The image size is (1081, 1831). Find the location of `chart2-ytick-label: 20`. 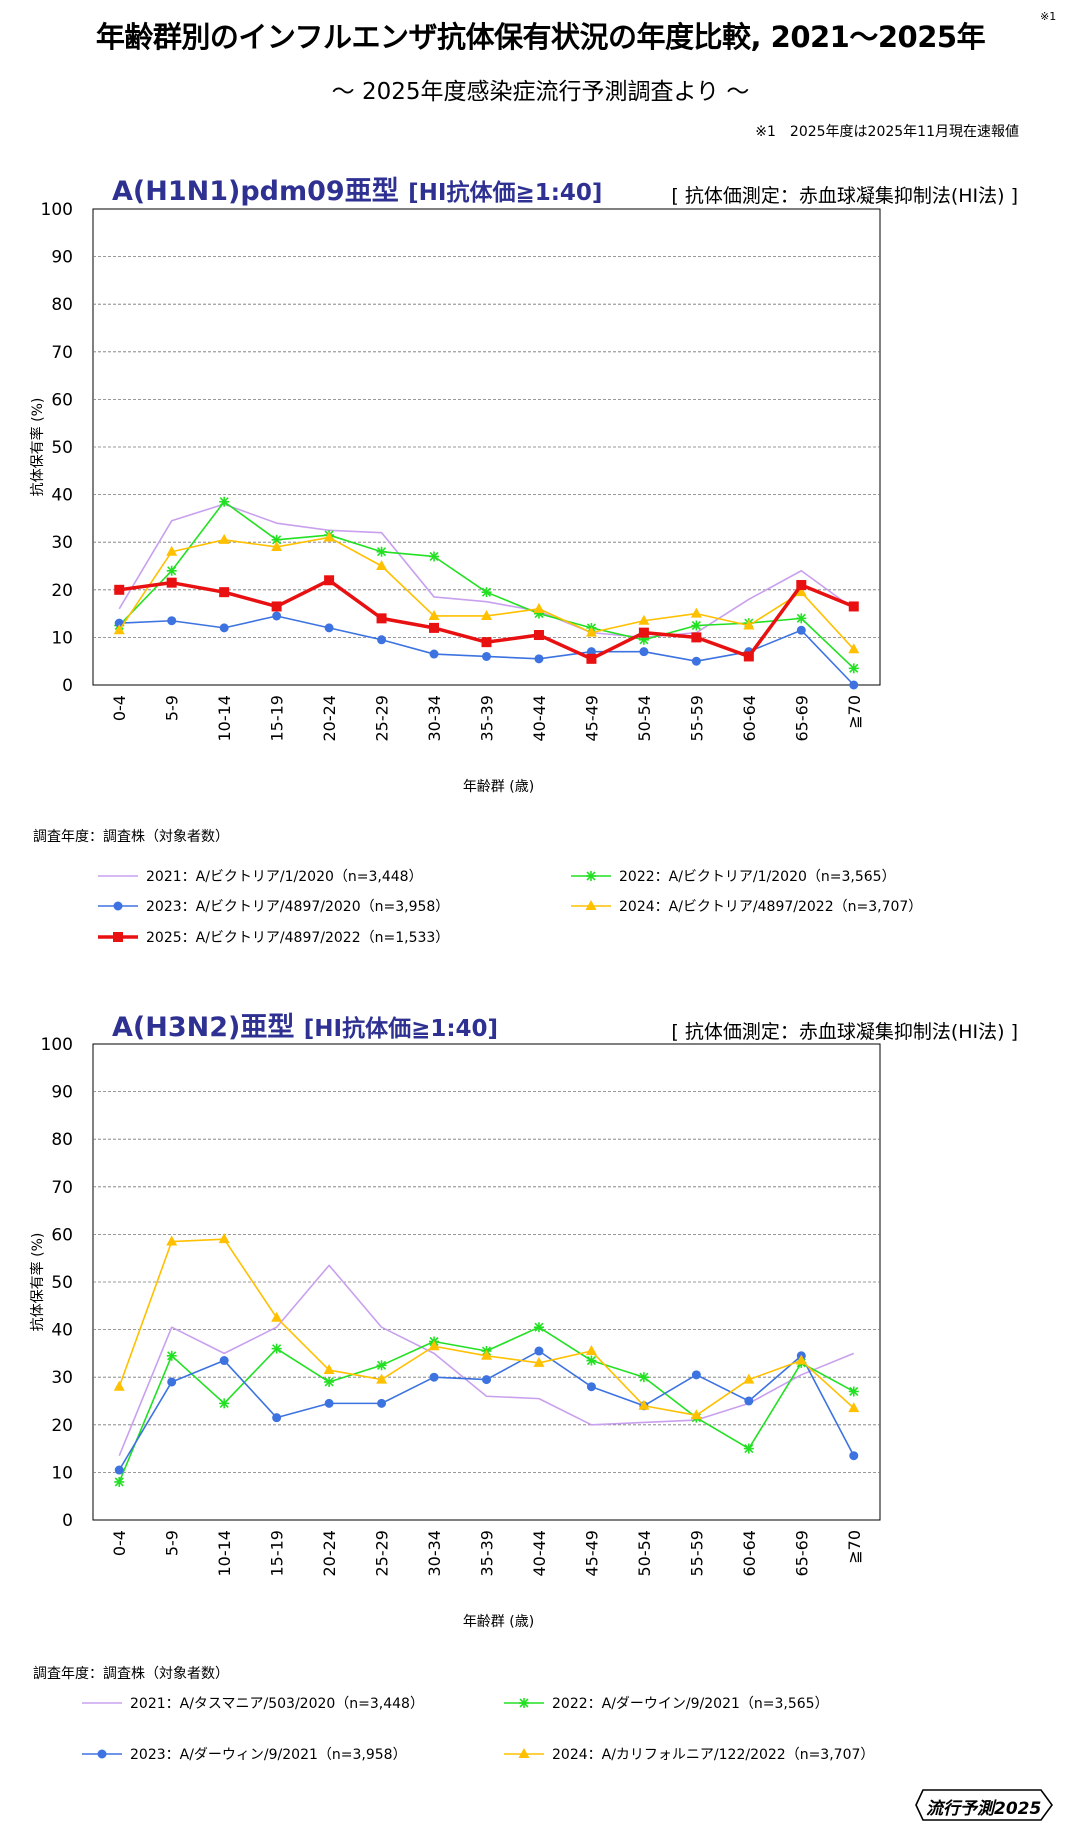

chart2-ytick-label: 20 is located at coordinates (62, 1426).